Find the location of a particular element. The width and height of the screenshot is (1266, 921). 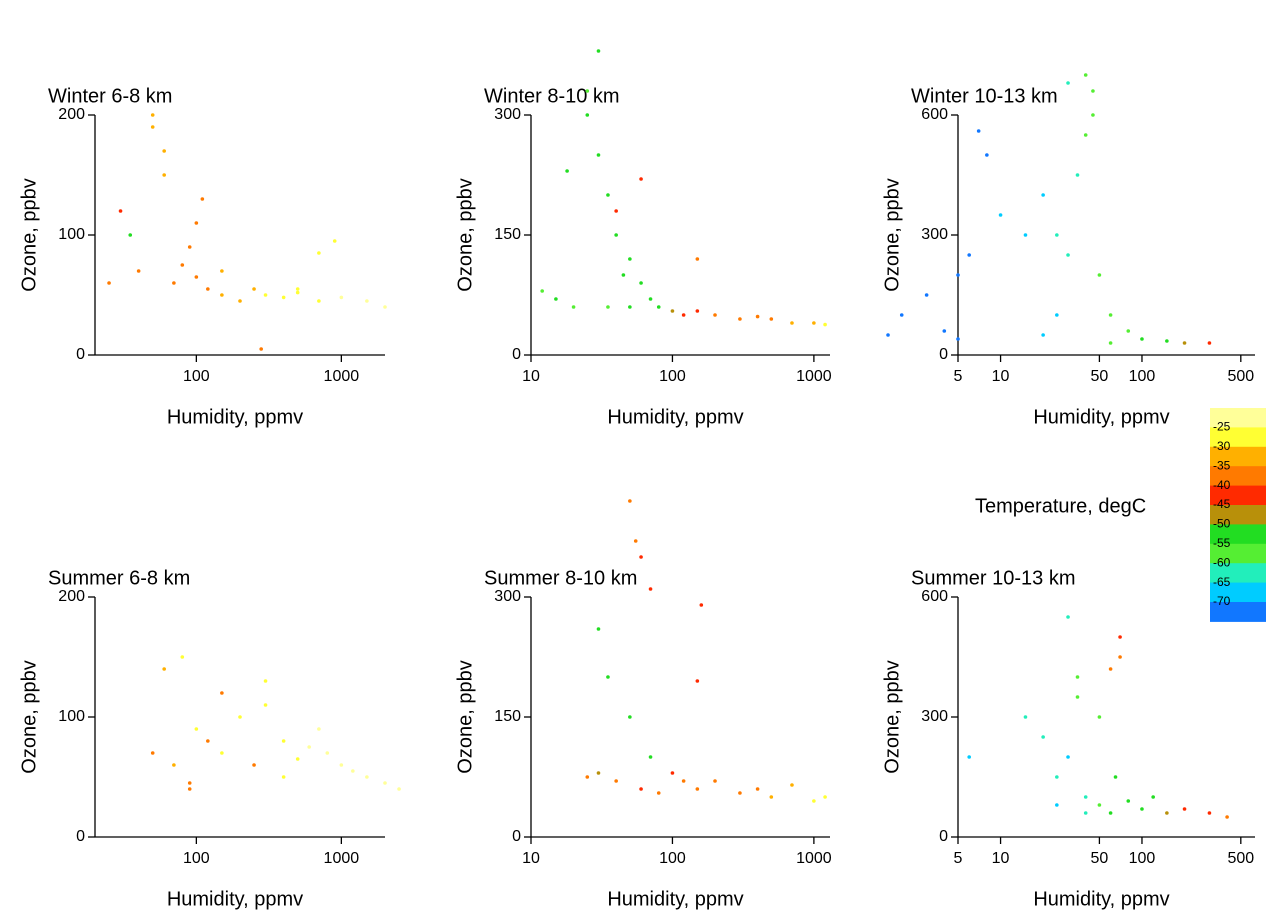

colorbar-tick-label: -40 is located at coordinates (1222, 485).